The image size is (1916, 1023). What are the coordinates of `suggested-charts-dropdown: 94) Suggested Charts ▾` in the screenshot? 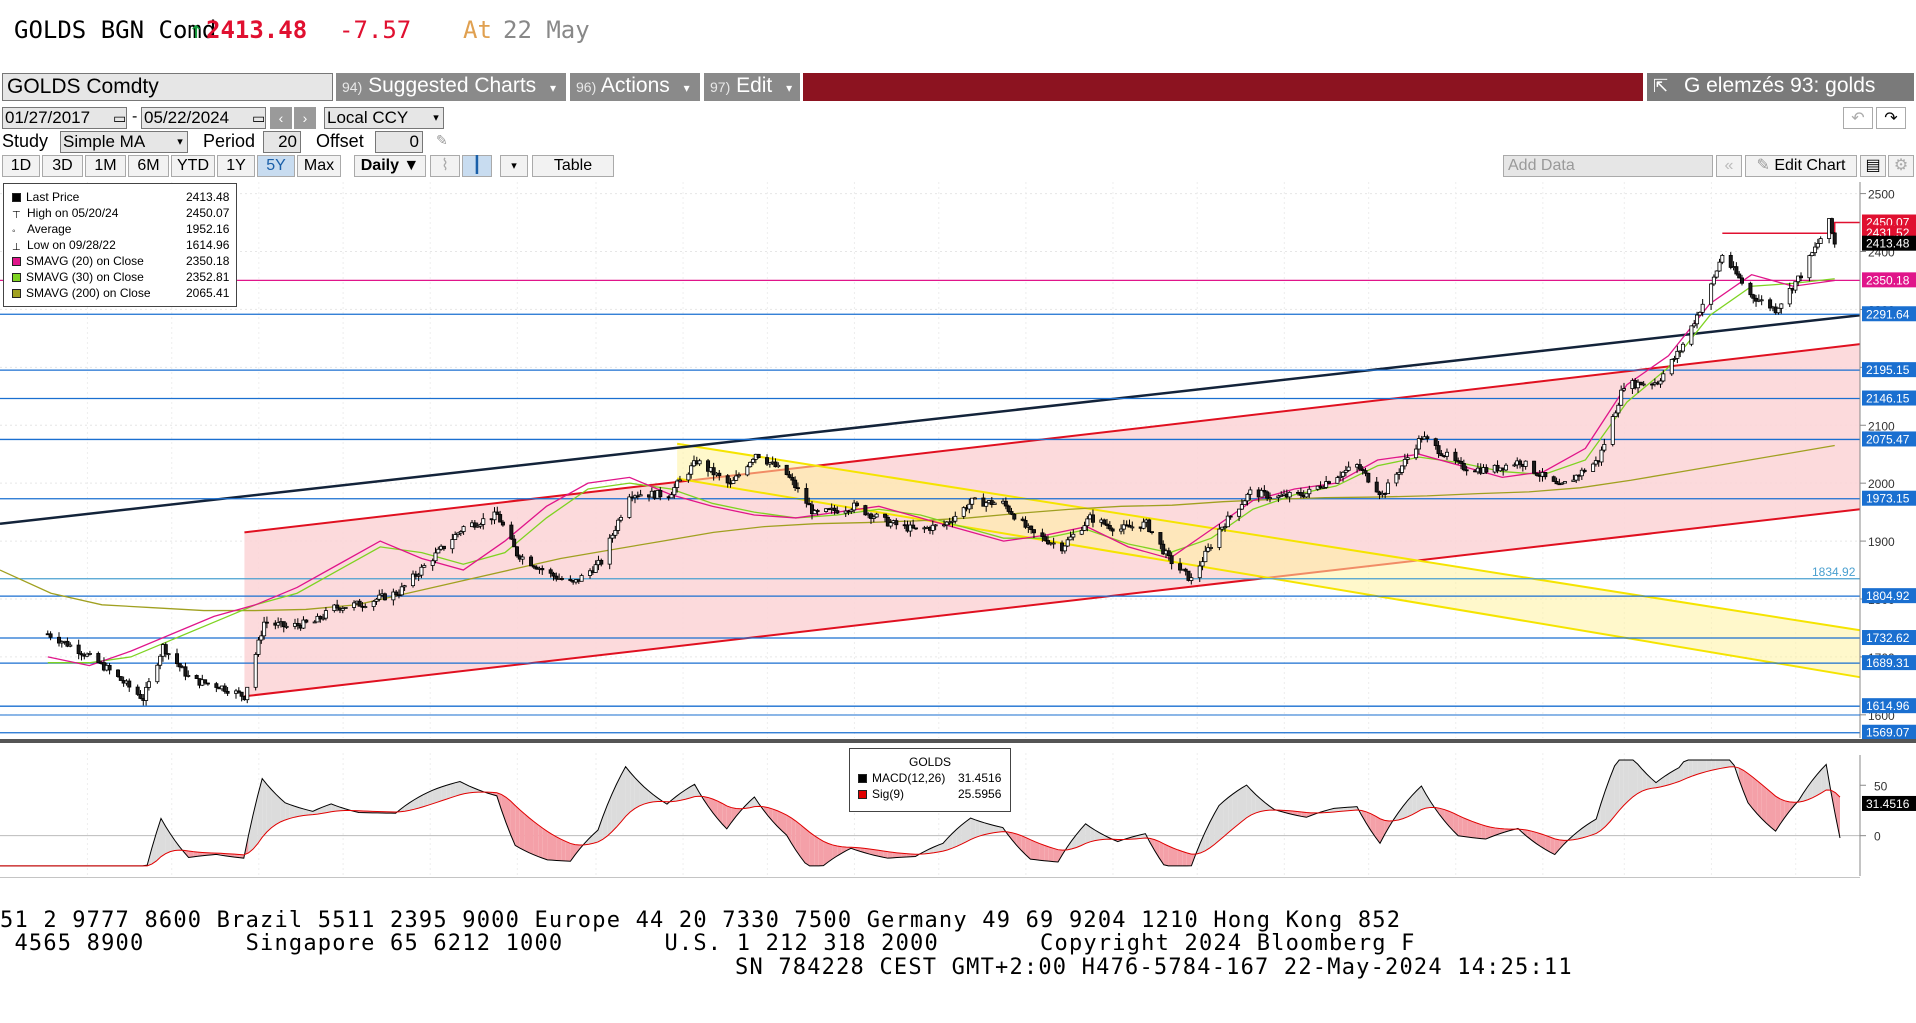 It's located at (451, 87).